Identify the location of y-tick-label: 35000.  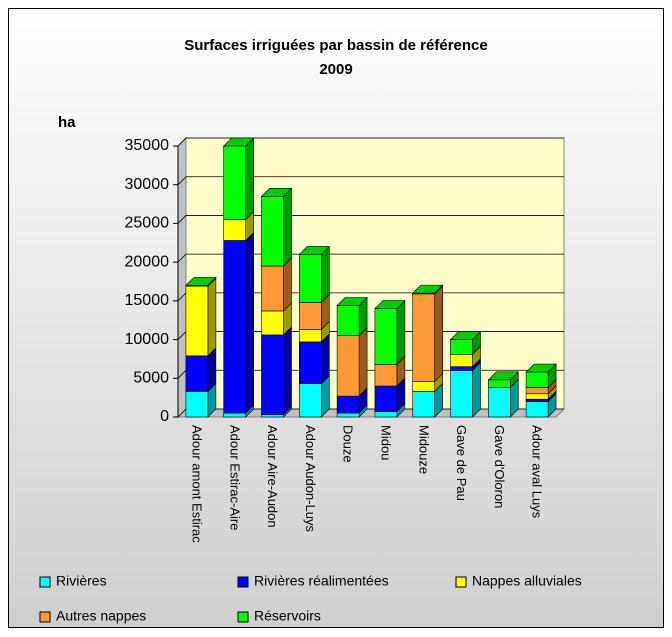
(147, 145).